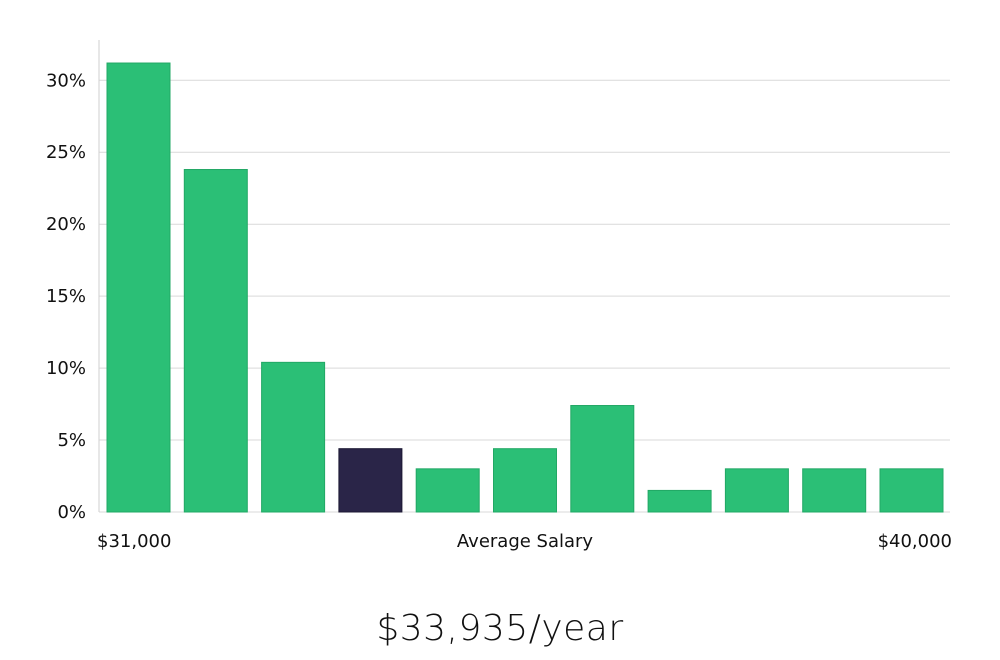  I want to click on average-salary-value: $33,935/year, so click(500, 628).